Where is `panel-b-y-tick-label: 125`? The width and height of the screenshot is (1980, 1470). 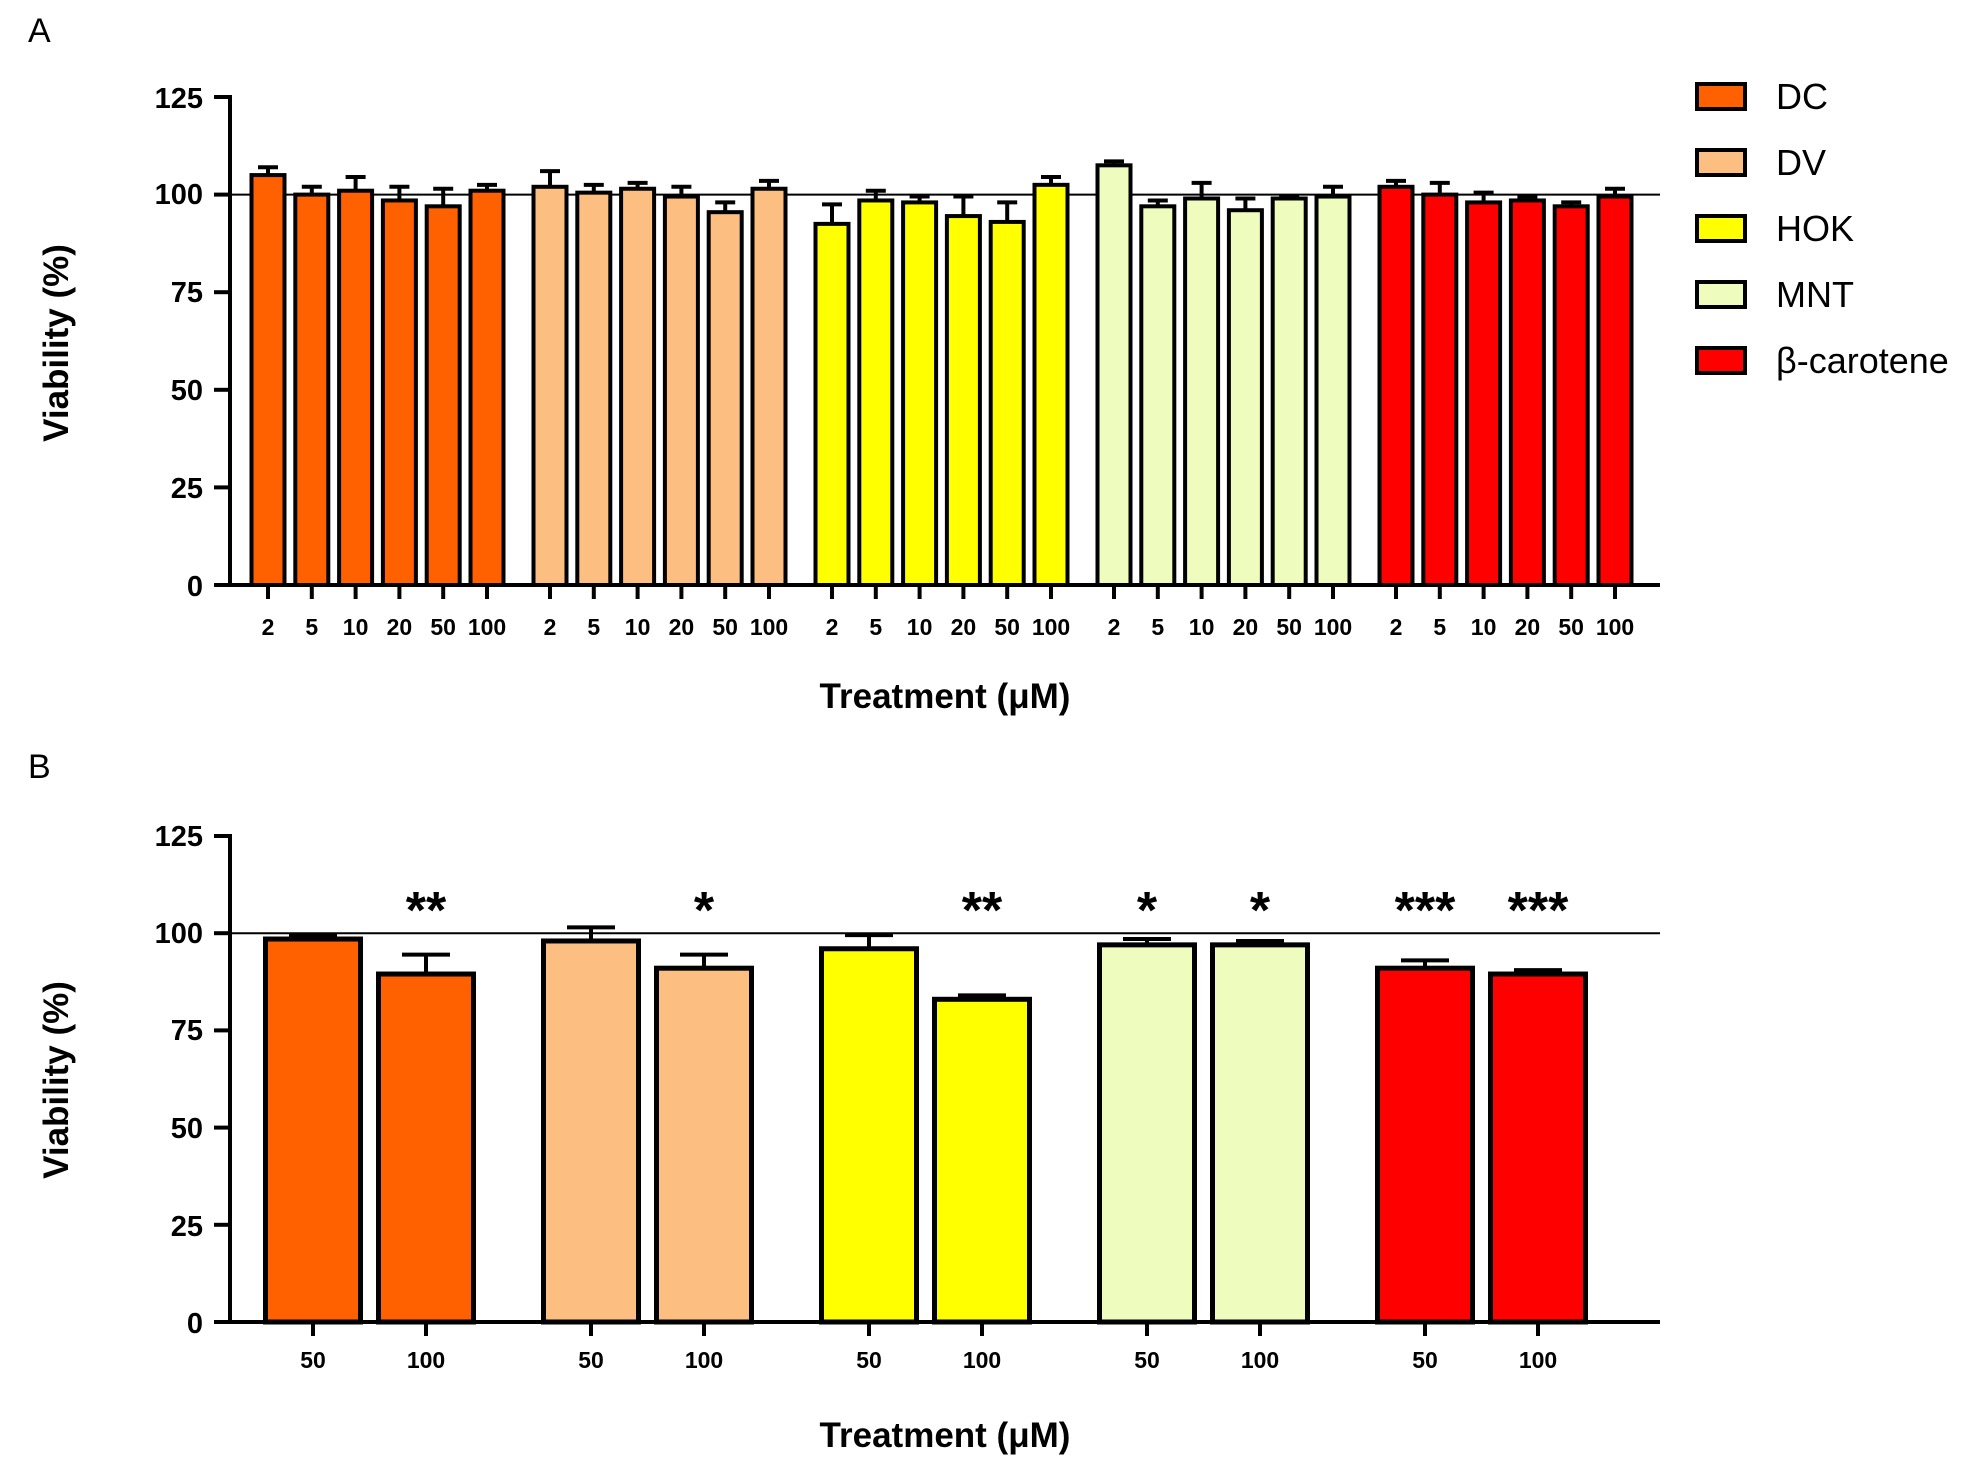
panel-b-y-tick-label: 125 is located at coordinates (179, 837).